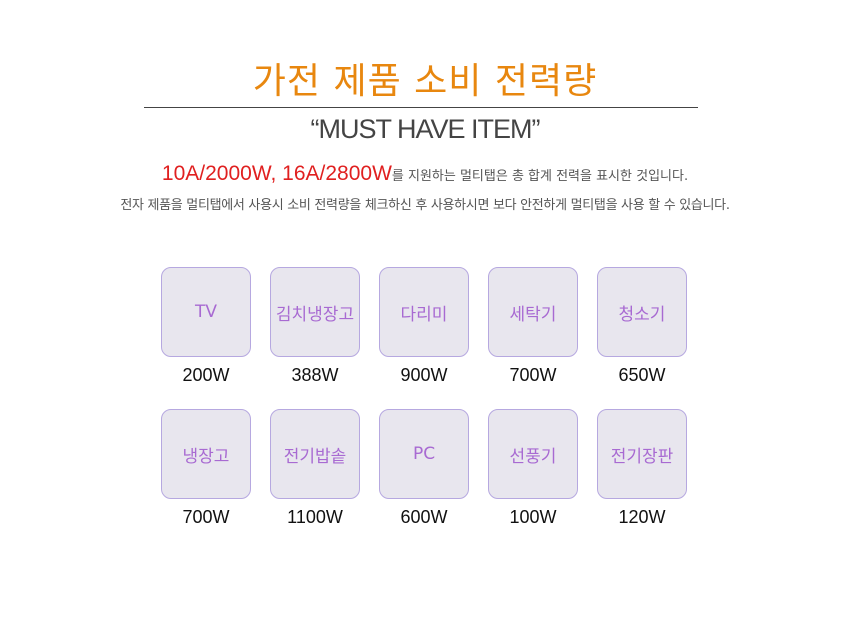 This screenshot has height=644, width=850. Describe the element at coordinates (206, 375) in the screenshot. I see `appliance-watt: 200W` at that location.